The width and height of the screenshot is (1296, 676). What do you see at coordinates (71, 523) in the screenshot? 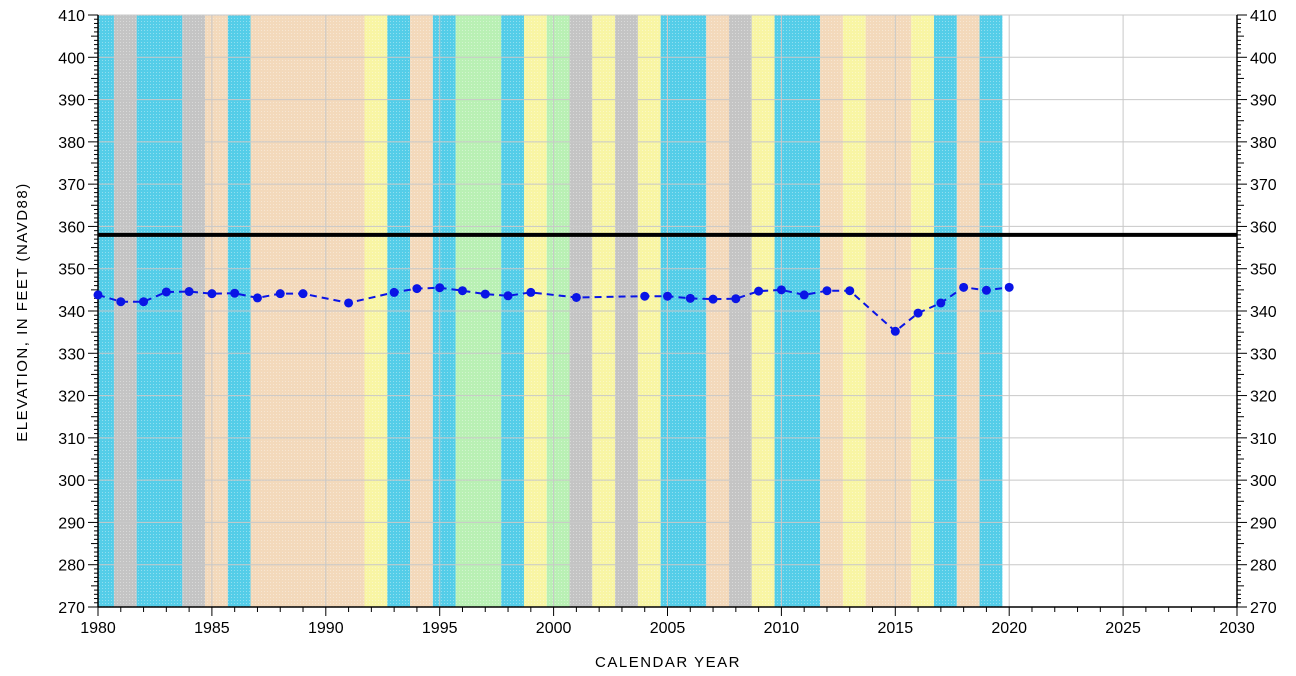
I see `y-tick-label-left: 290` at bounding box center [71, 523].